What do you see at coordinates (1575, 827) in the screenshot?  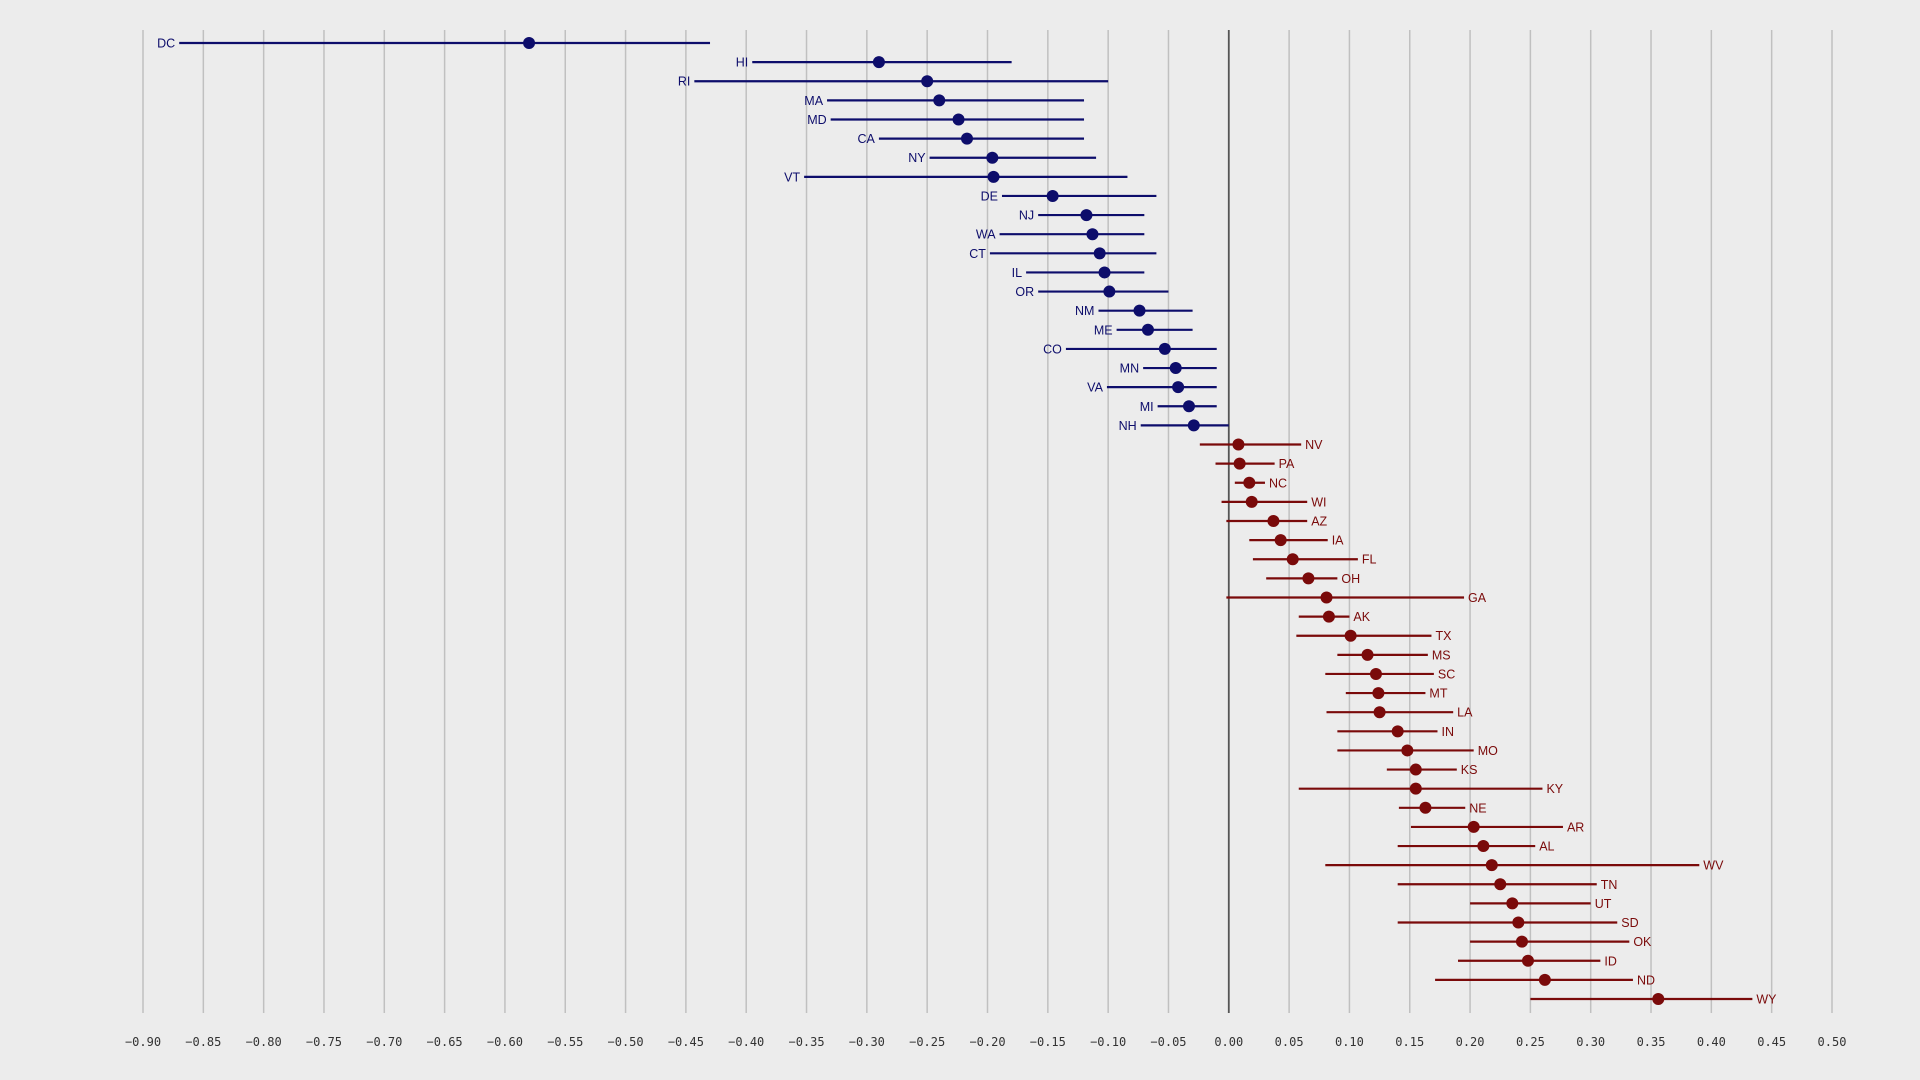 I see `state-label: AR` at bounding box center [1575, 827].